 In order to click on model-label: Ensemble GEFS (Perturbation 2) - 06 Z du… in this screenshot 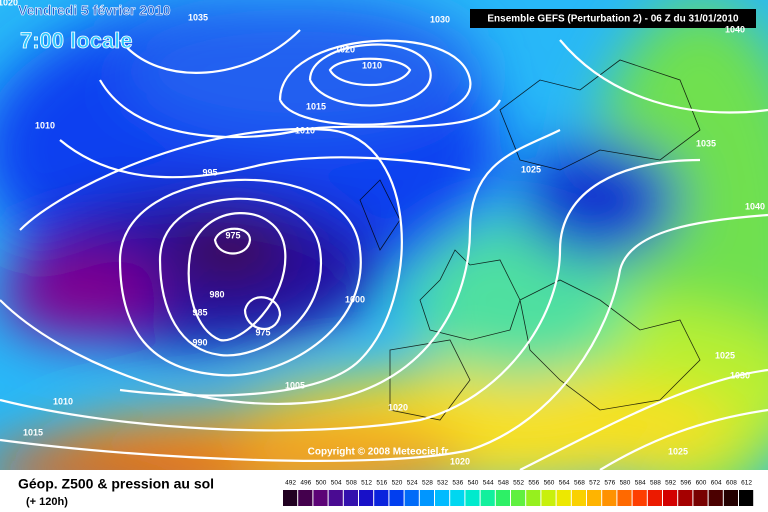, I will do `click(613, 19)`.